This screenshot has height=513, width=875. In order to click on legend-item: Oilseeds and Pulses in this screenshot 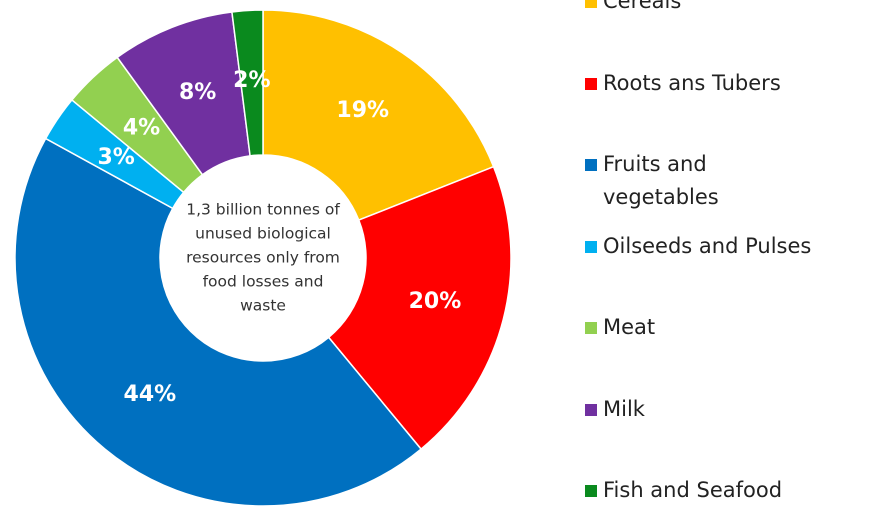, I will do `click(698, 246)`.